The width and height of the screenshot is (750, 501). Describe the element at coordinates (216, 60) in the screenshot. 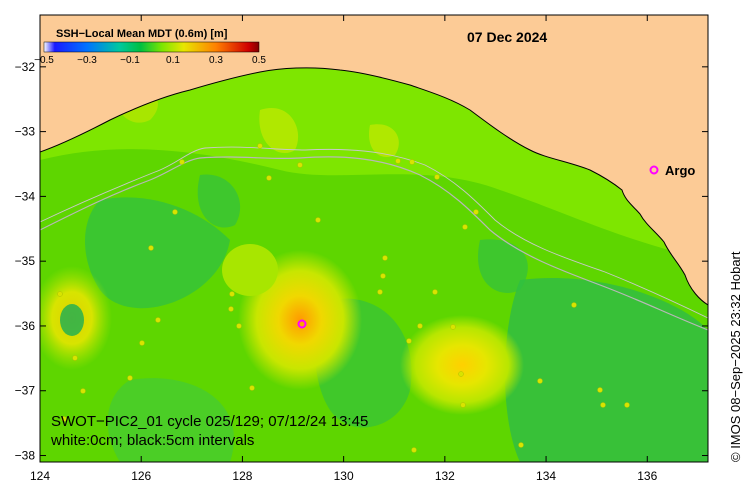

I see `colorbar-tick-label: 0.3` at that location.